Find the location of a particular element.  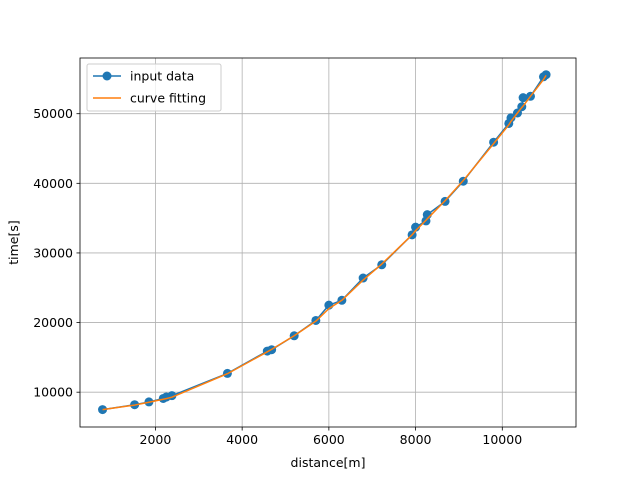

y-tick-label: 20000 is located at coordinates (53, 322).